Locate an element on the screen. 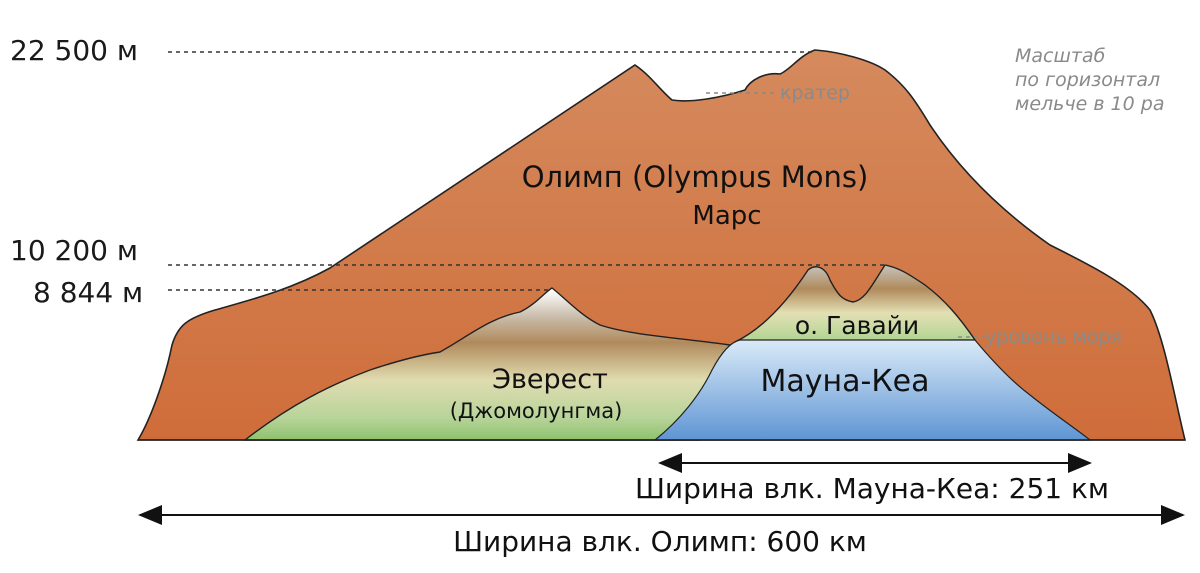 The width and height of the screenshot is (1200, 573). altitude-label-olympus: 22 500 м is located at coordinates (74, 50).